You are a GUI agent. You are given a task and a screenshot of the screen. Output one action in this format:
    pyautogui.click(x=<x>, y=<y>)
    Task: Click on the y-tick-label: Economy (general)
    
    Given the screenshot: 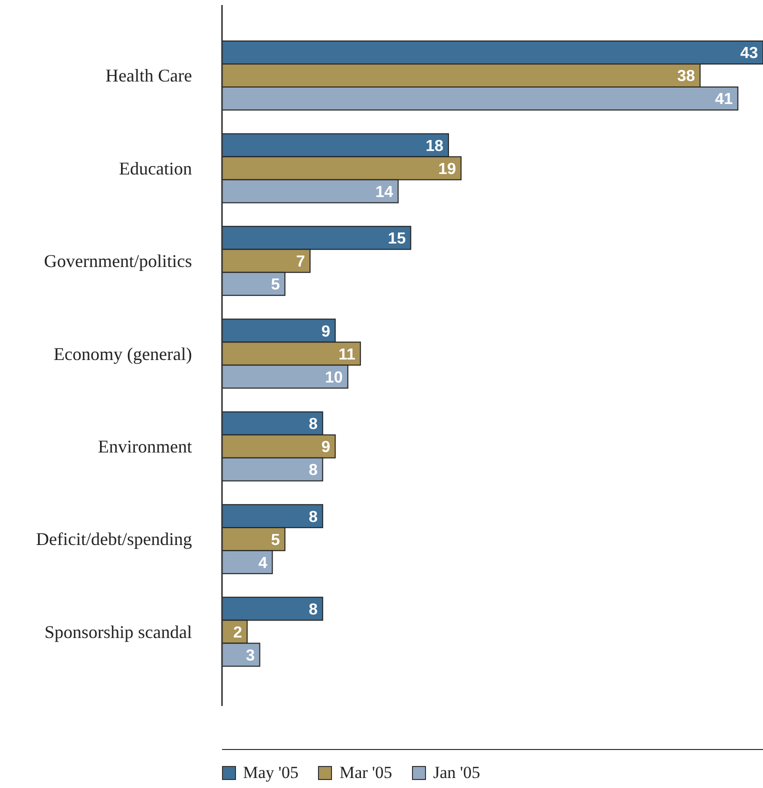 What is the action you would take?
    pyautogui.click(x=123, y=354)
    